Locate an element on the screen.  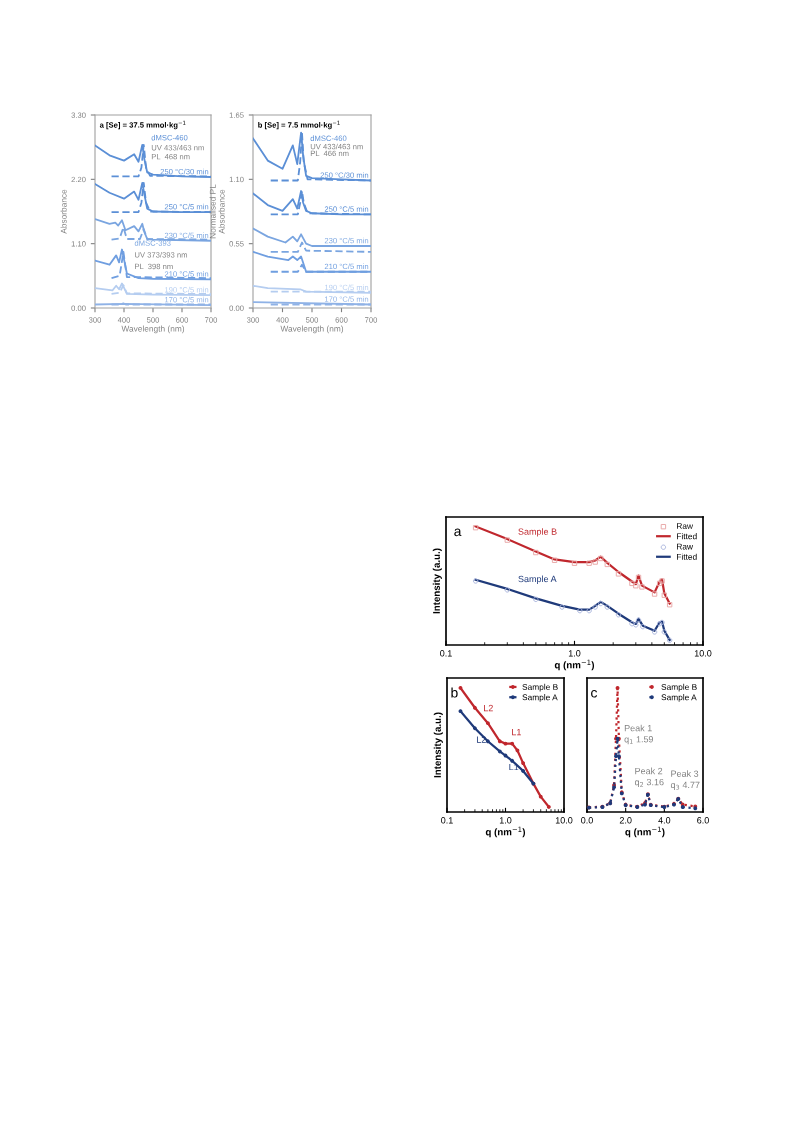
annotation: q$_{2}$ 3.16 is located at coordinates (649, 783).